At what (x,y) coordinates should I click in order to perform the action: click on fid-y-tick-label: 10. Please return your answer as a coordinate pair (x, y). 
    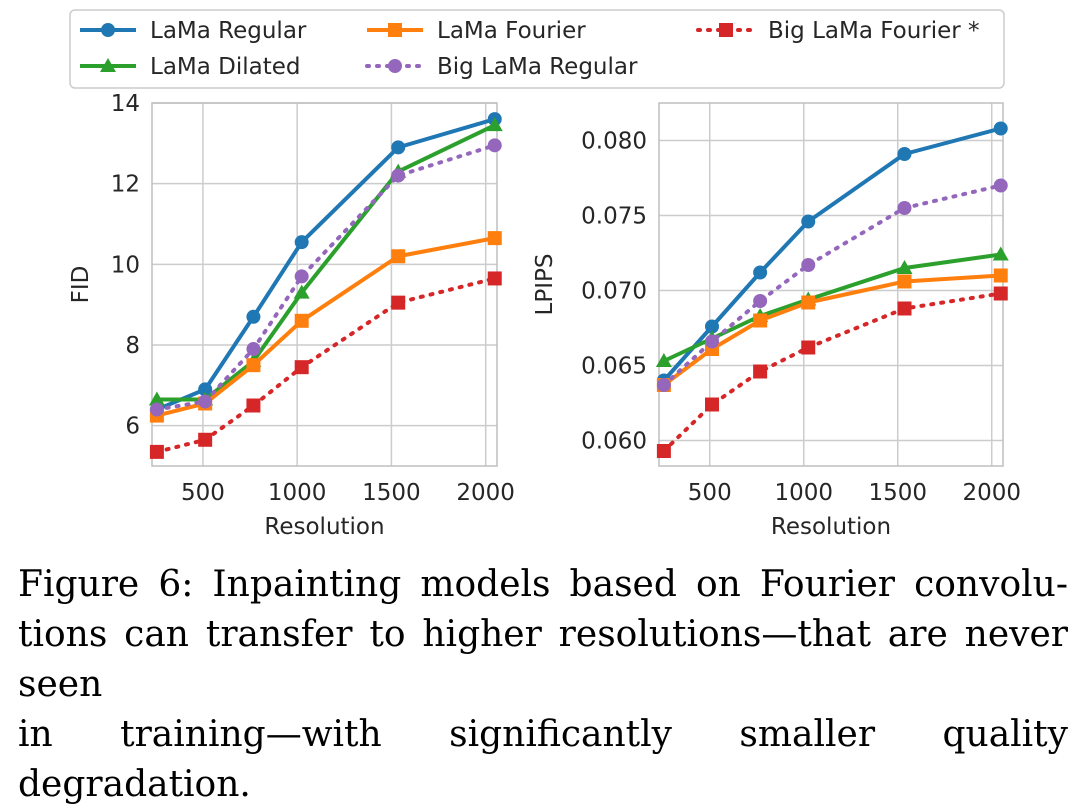
    Looking at the image, I should click on (125, 265).